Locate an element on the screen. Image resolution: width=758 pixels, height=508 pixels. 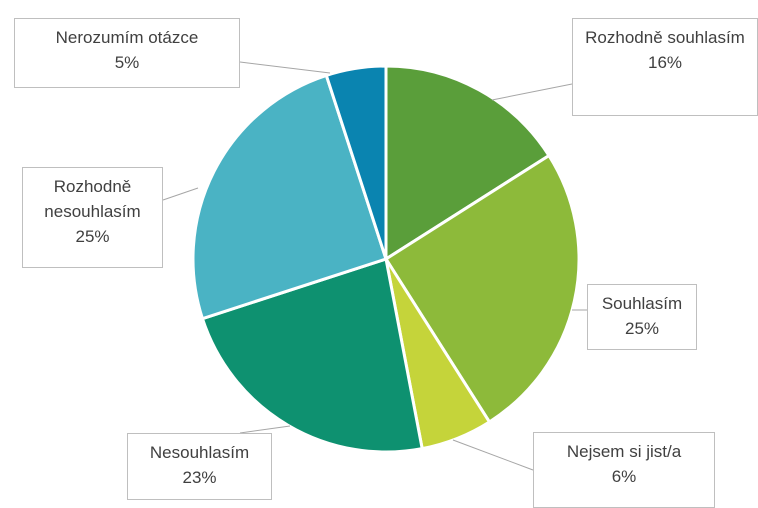
label-name: Rozhodně nesouhlasím is located at coordinates (92, 199).